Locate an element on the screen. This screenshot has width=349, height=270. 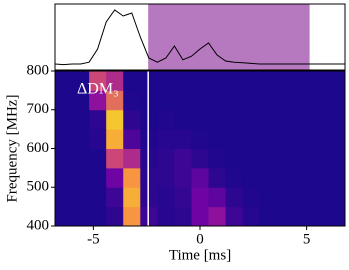
y-tick-label: 500 is located at coordinates (38, 187).